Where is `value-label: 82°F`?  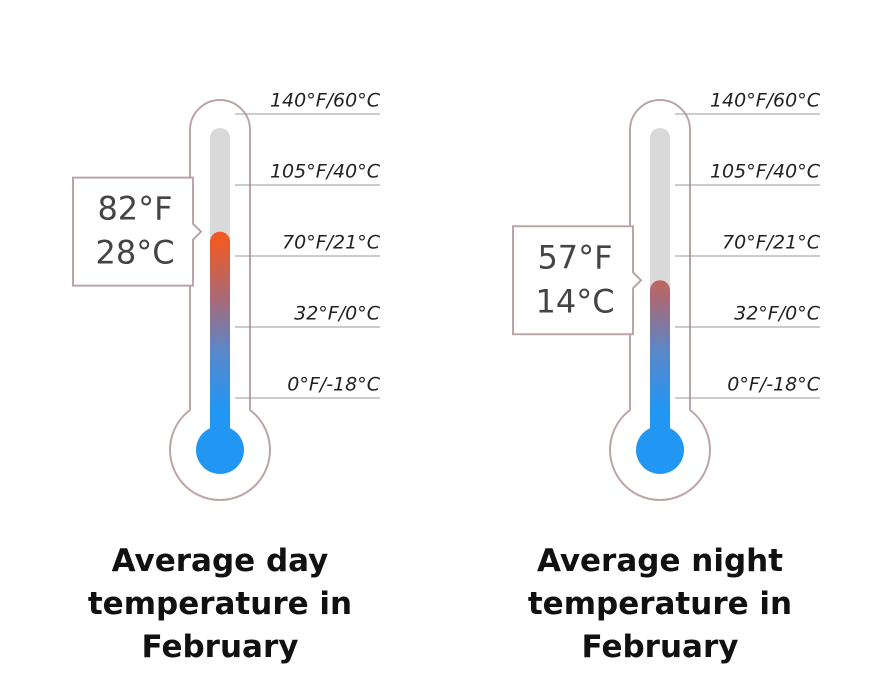 value-label: 82°F is located at coordinates (134, 209).